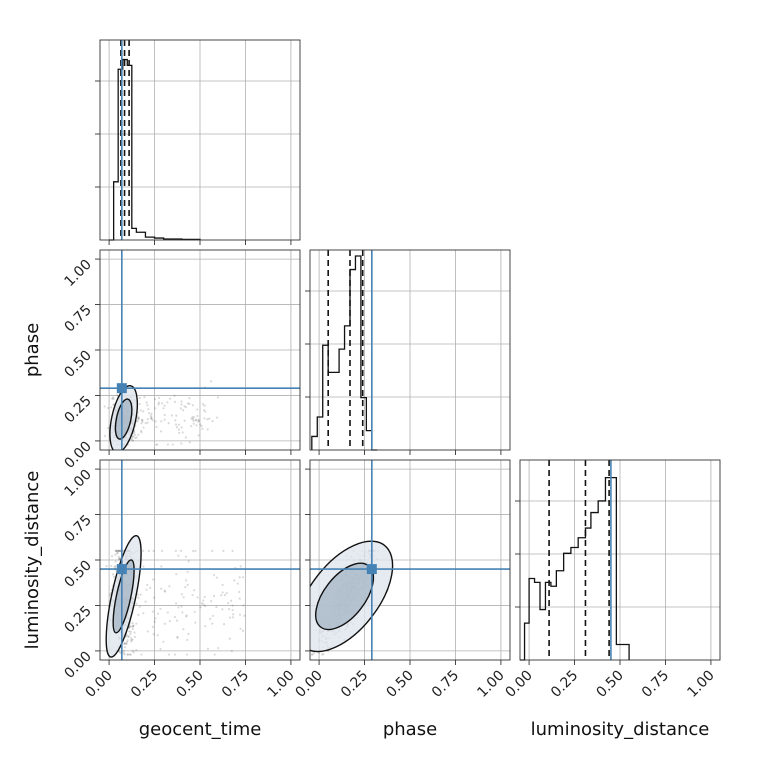  Describe the element at coordinates (175, 596) in the screenshot. I see `sample-cloud` at that location.